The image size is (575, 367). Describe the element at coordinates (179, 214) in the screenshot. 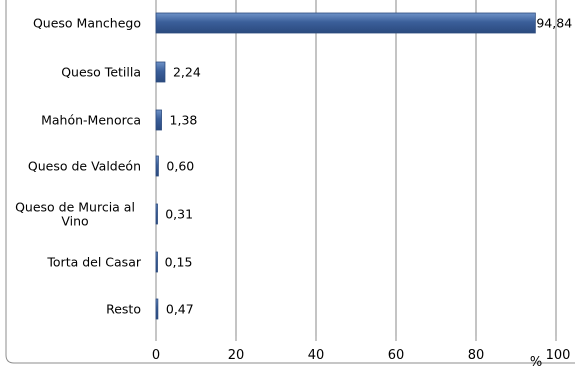

I see `data-label: 0,31` at that location.